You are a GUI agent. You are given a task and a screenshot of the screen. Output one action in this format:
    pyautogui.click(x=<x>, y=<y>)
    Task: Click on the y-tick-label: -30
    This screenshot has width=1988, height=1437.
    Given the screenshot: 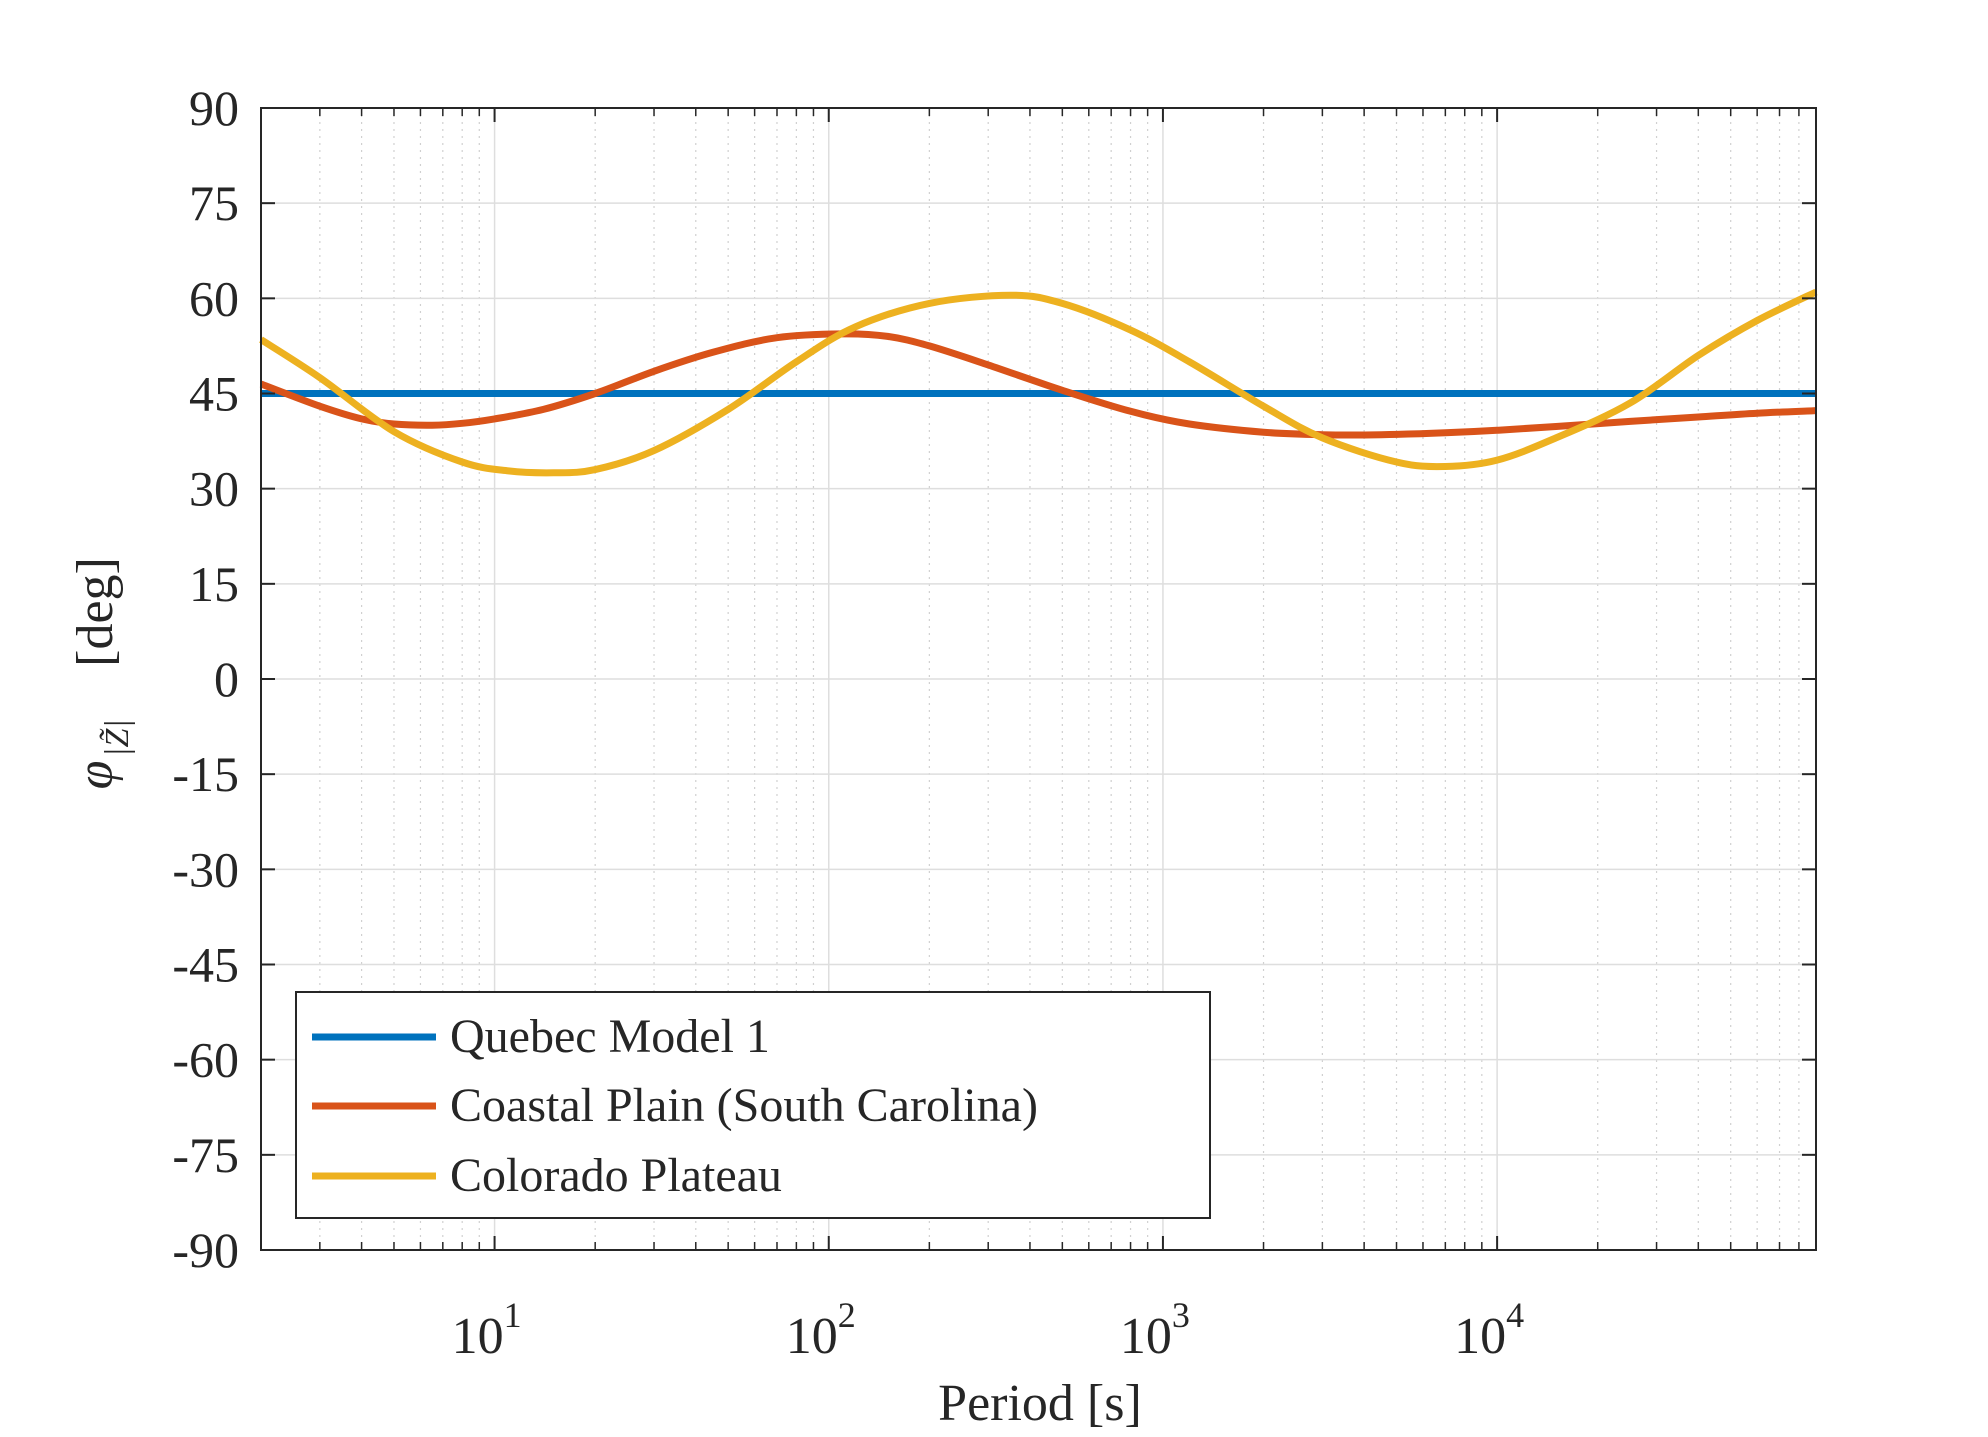 What is the action you would take?
    pyautogui.click(x=205, y=869)
    